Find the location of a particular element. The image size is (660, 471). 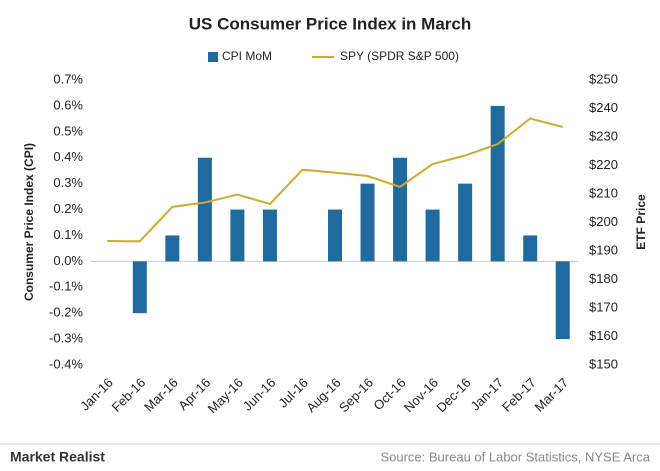

y-tick-label: 0.7% is located at coordinates (68, 78).